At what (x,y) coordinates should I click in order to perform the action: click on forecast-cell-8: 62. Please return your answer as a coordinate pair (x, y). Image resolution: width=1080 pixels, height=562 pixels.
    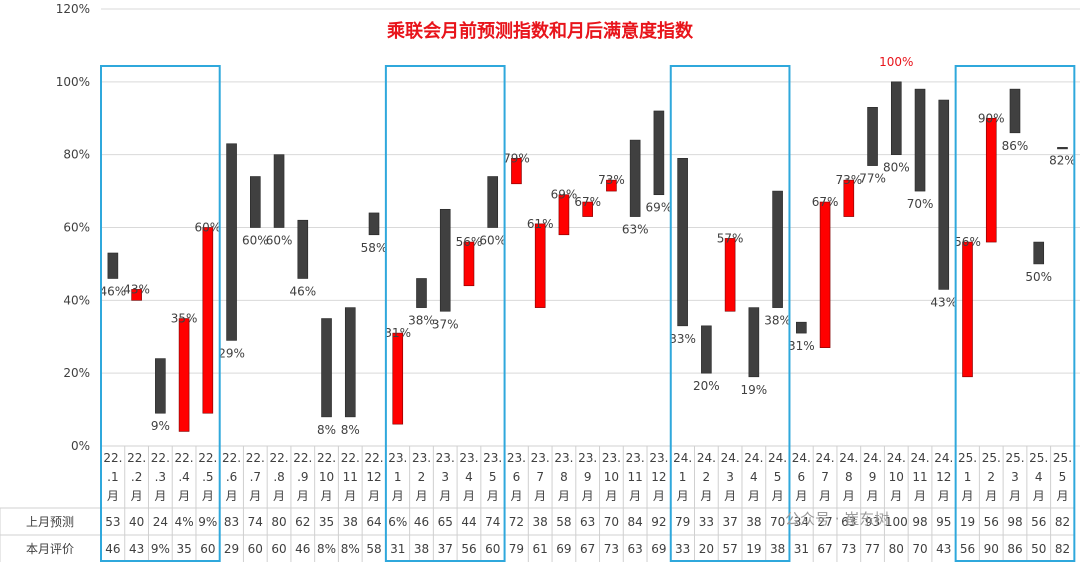
    Looking at the image, I should click on (302, 522).